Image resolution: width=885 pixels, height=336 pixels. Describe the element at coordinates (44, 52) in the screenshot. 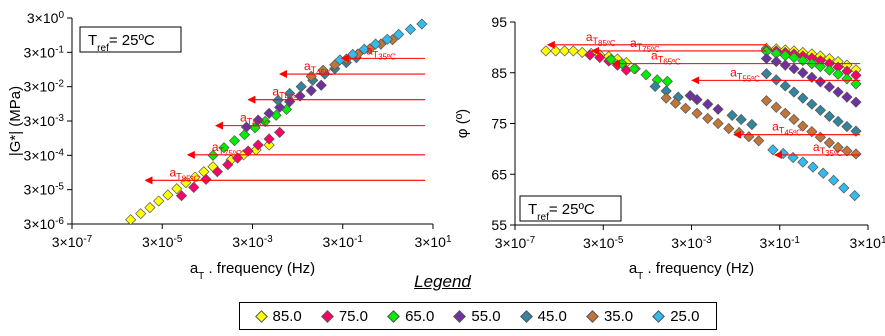

I see `y-tick-label: 3×10⁻¹` at that location.